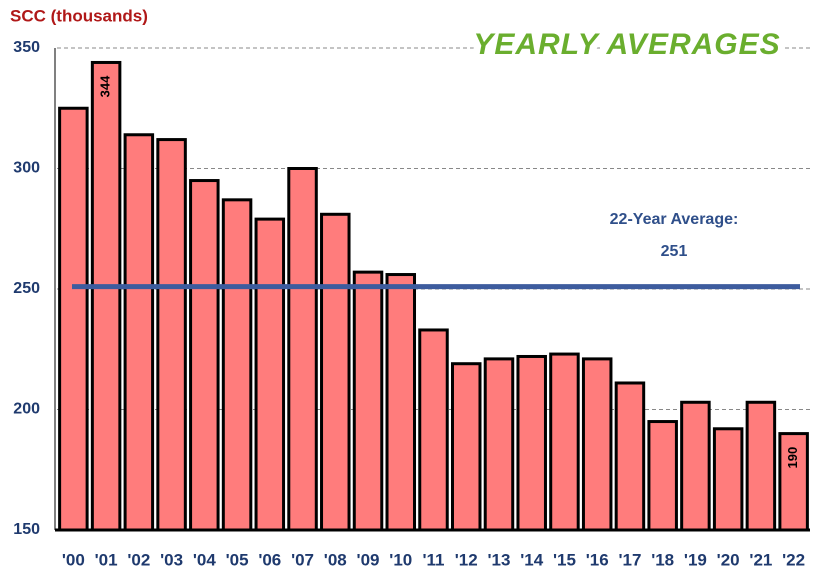 The image size is (813, 577). What do you see at coordinates (629, 559) in the screenshot?
I see `x-tick-label: '17` at bounding box center [629, 559].